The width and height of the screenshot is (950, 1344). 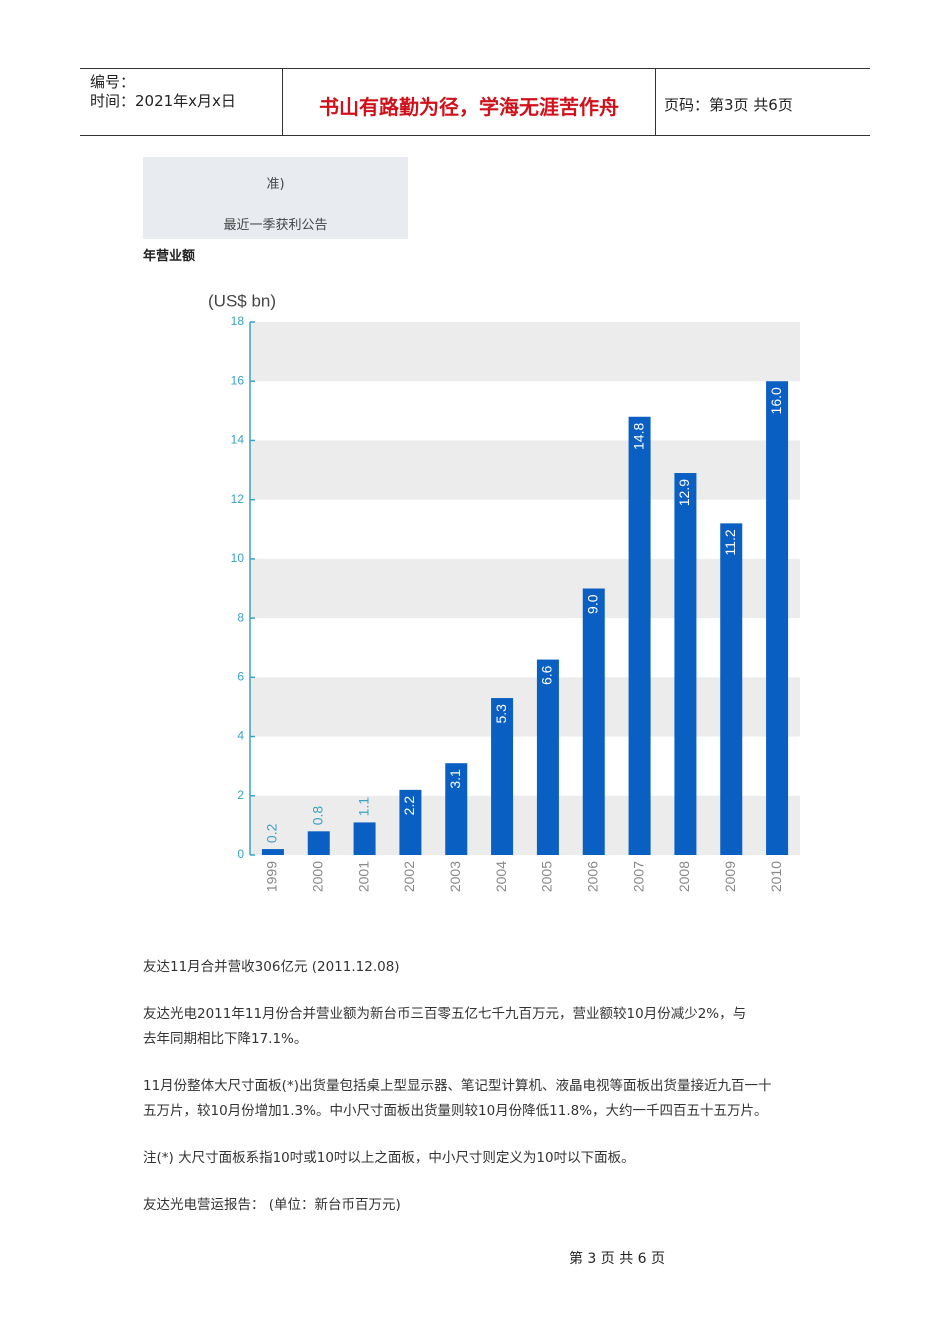 What do you see at coordinates (547, 675) in the screenshot?
I see `value-label: 6.6` at bounding box center [547, 675].